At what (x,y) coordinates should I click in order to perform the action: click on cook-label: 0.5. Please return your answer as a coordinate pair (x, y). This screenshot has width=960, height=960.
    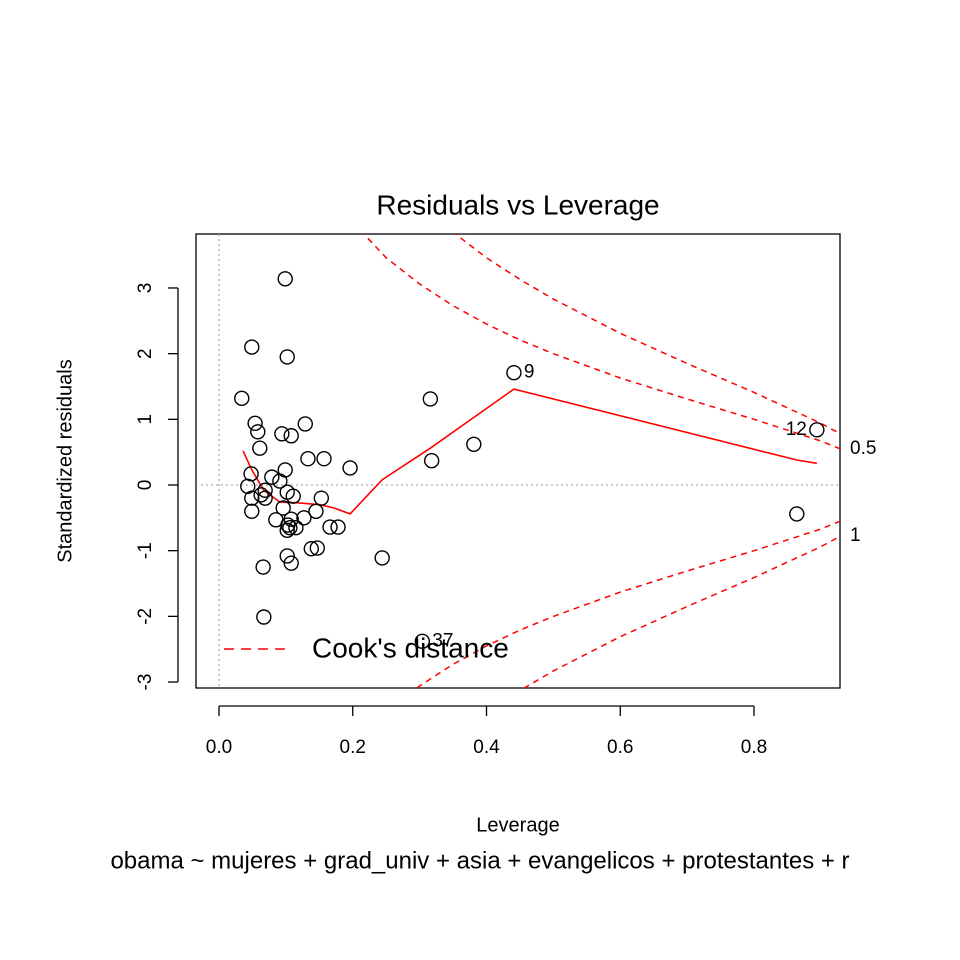
    Looking at the image, I should click on (863, 448).